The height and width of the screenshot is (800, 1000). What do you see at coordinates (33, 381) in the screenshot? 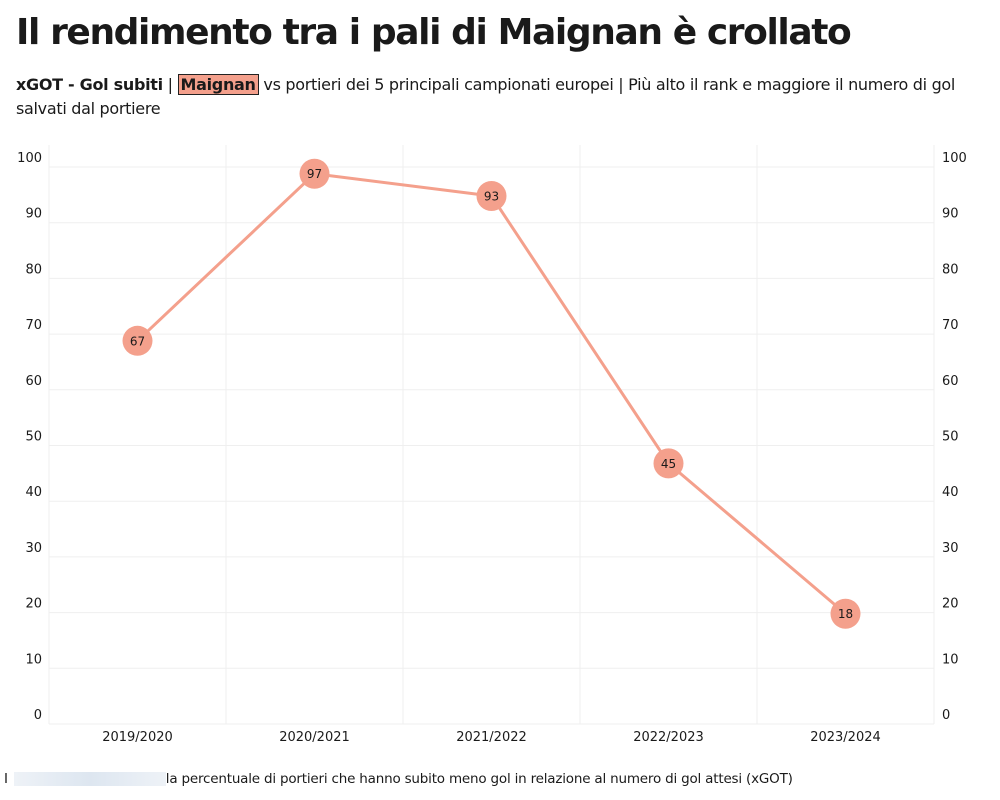
I see `y-tick-label-left: 60` at bounding box center [33, 381].